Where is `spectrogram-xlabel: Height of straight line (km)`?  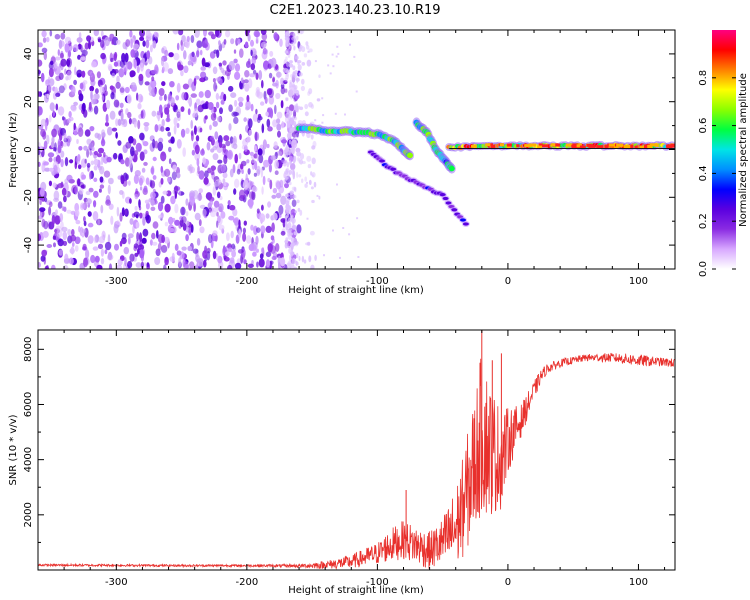
spectrogram-xlabel: Height of straight line (km) is located at coordinates (356, 290).